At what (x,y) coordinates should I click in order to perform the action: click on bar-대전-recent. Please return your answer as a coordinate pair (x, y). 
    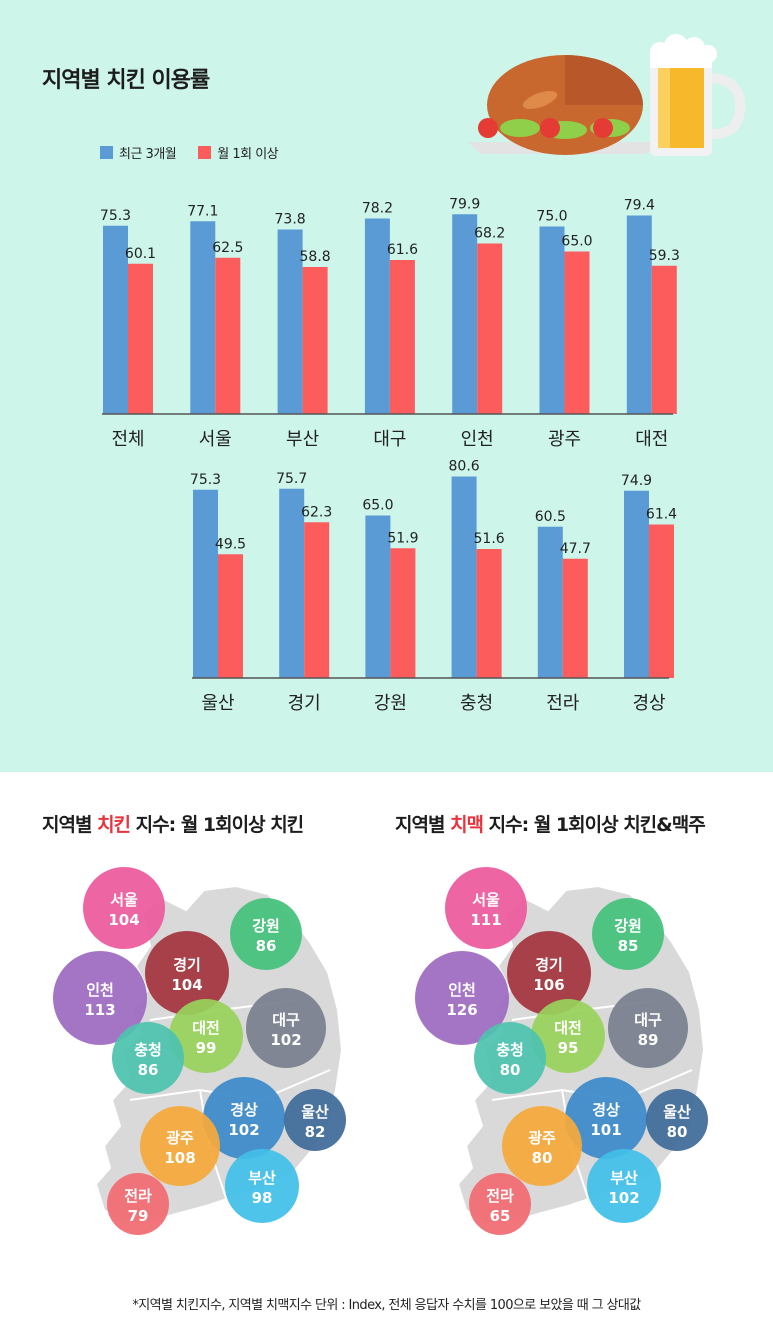
    Looking at the image, I should click on (639, 314).